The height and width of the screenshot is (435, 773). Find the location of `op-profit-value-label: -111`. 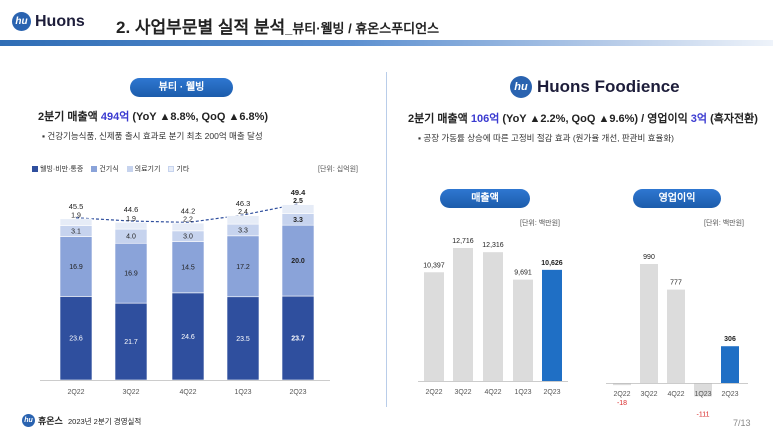

op-profit-value-label: -111 is located at coordinates (703, 414).